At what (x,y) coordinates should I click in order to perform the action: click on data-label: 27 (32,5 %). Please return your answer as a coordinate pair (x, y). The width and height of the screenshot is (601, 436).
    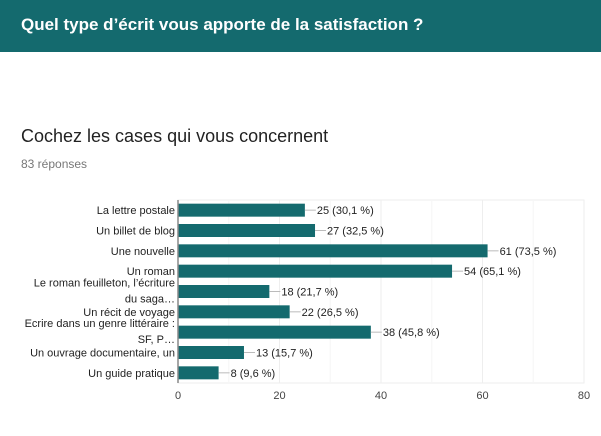
    Looking at the image, I should click on (355, 232).